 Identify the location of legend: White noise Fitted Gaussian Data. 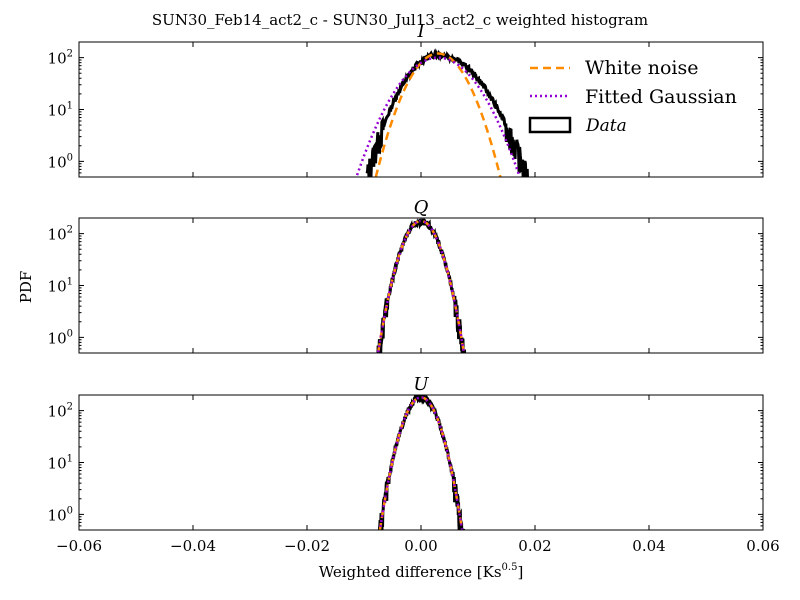
(632, 96).